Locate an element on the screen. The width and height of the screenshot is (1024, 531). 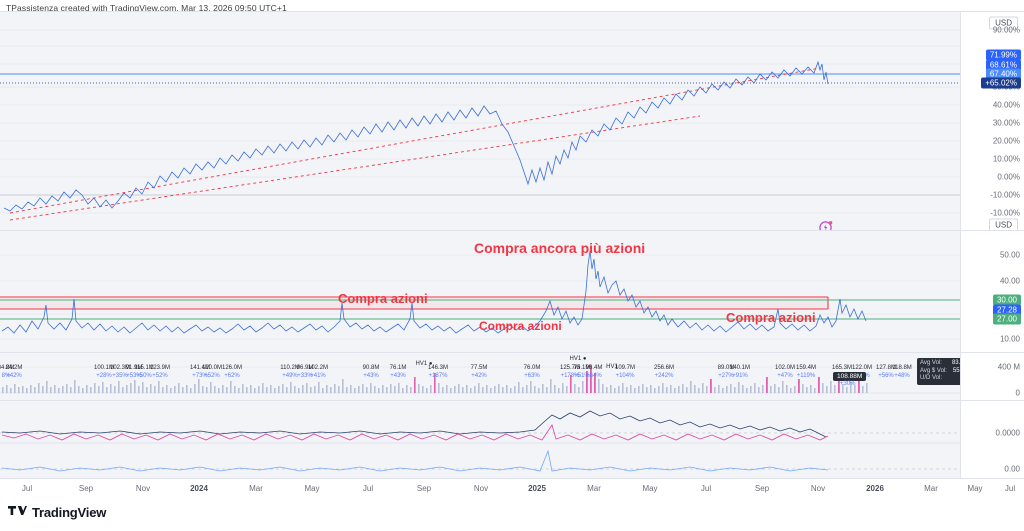
volume-value-label: 141.4M is located at coordinates (200, 368).